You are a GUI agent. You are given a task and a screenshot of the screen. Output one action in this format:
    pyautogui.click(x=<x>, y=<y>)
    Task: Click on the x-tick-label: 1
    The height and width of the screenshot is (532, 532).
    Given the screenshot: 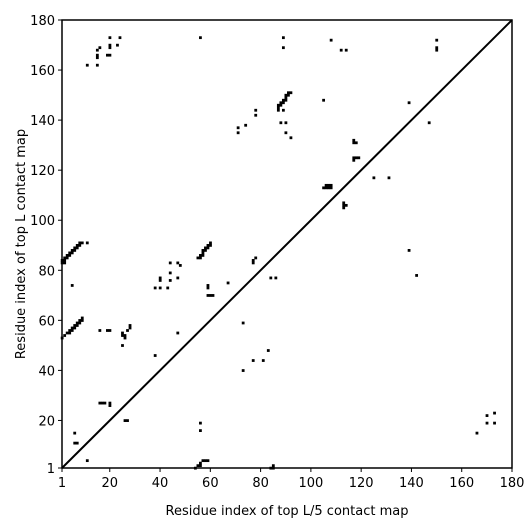 What is the action you would take?
    pyautogui.click(x=62, y=483)
    